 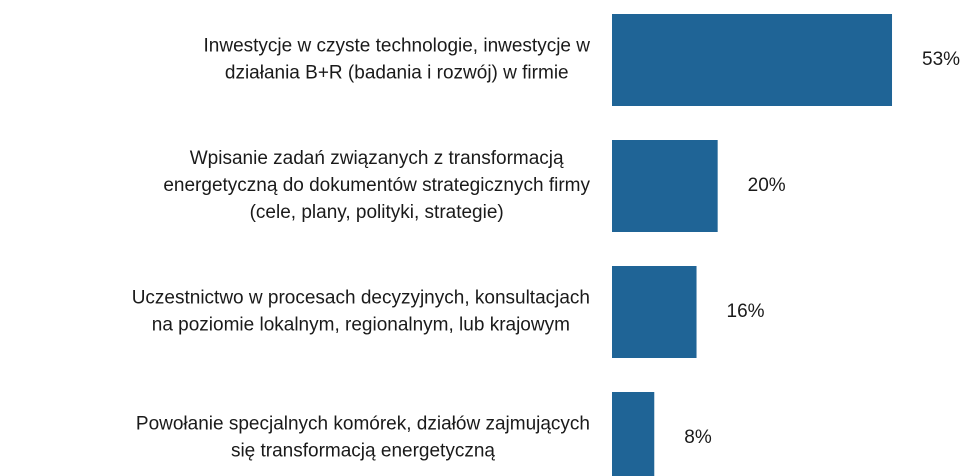 I want to click on category-label: się transformacją energetyczną, so click(x=363, y=451).